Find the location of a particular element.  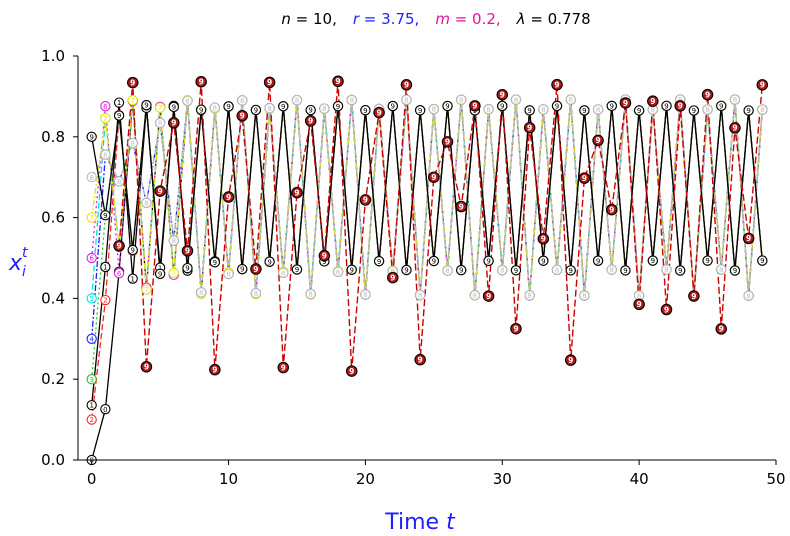

y-axis-label: x i t is located at coordinates (18, 262).